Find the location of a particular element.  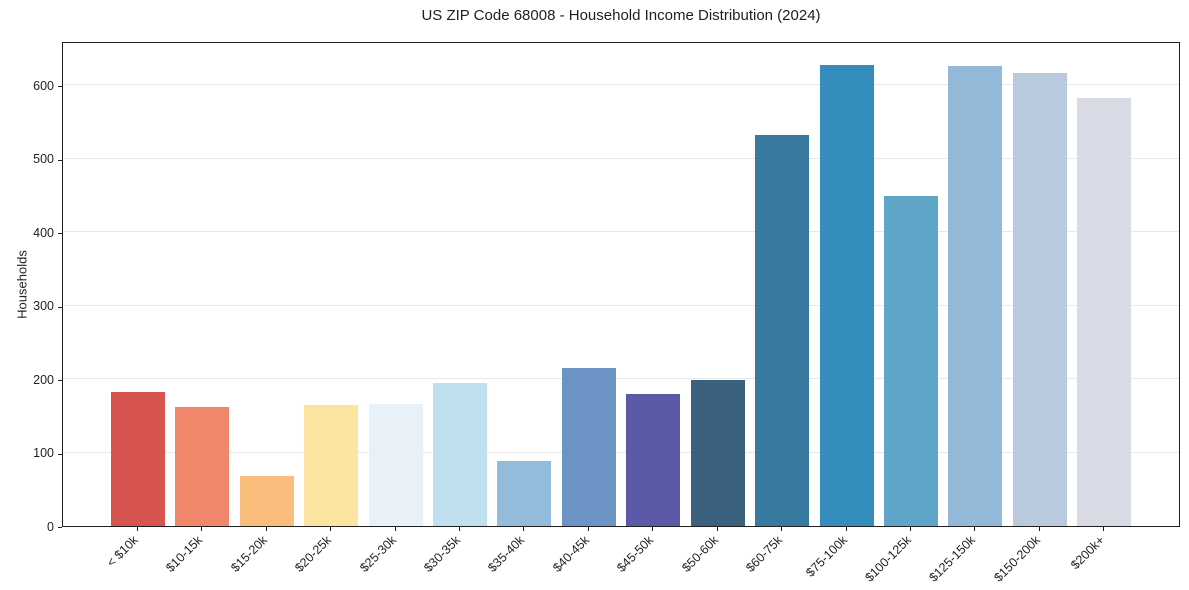

bar-40-45k is located at coordinates (589, 447).